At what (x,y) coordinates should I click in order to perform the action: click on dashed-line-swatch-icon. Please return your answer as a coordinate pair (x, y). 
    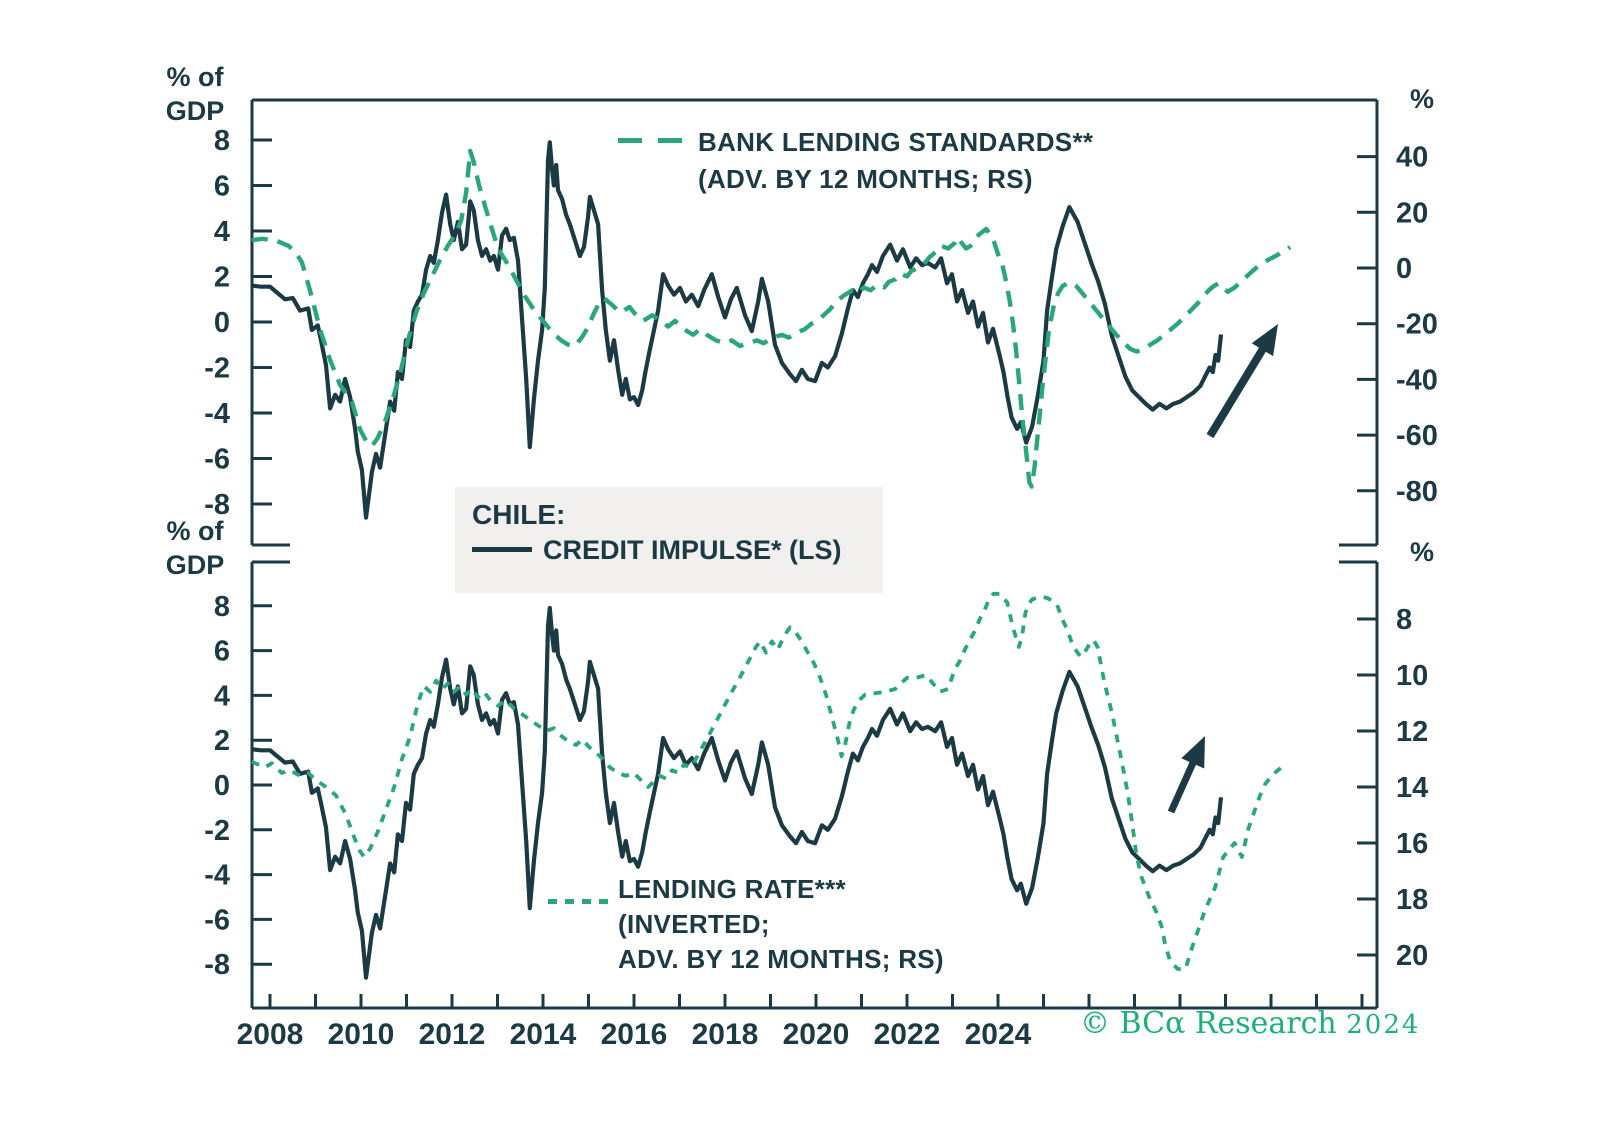
    Looking at the image, I should click on (650, 140).